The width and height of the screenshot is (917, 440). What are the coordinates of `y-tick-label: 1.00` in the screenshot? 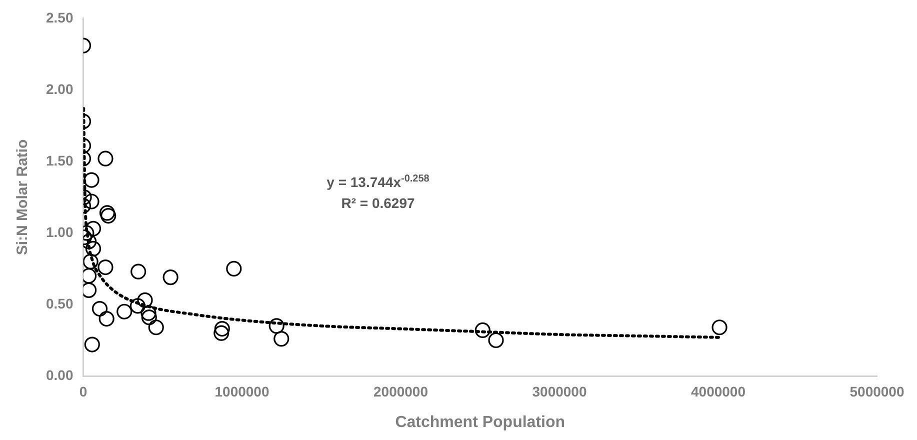 It's located at (60, 232).